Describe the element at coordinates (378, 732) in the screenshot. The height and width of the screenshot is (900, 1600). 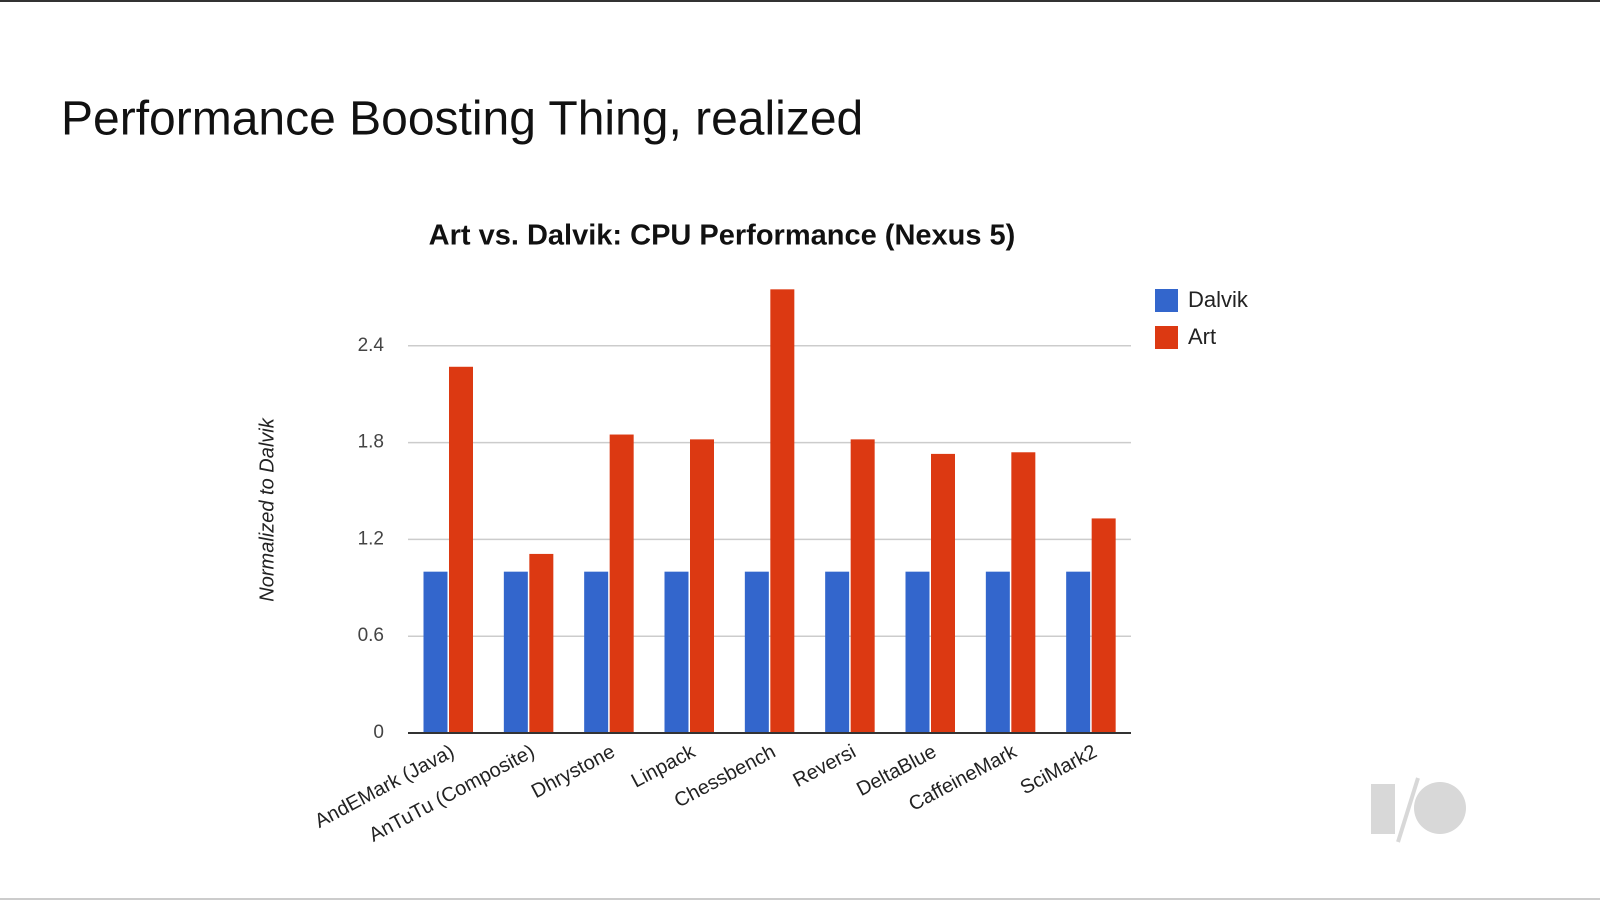
I see `y-tick-label: 0` at that location.